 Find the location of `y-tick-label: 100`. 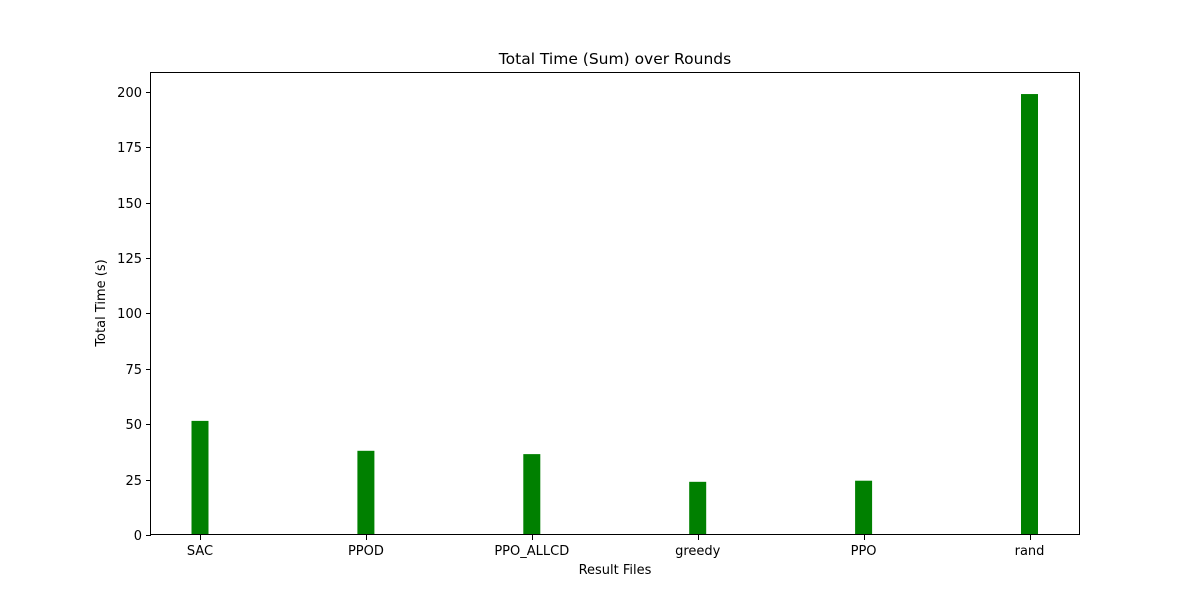

y-tick-label: 100 is located at coordinates (129, 314).